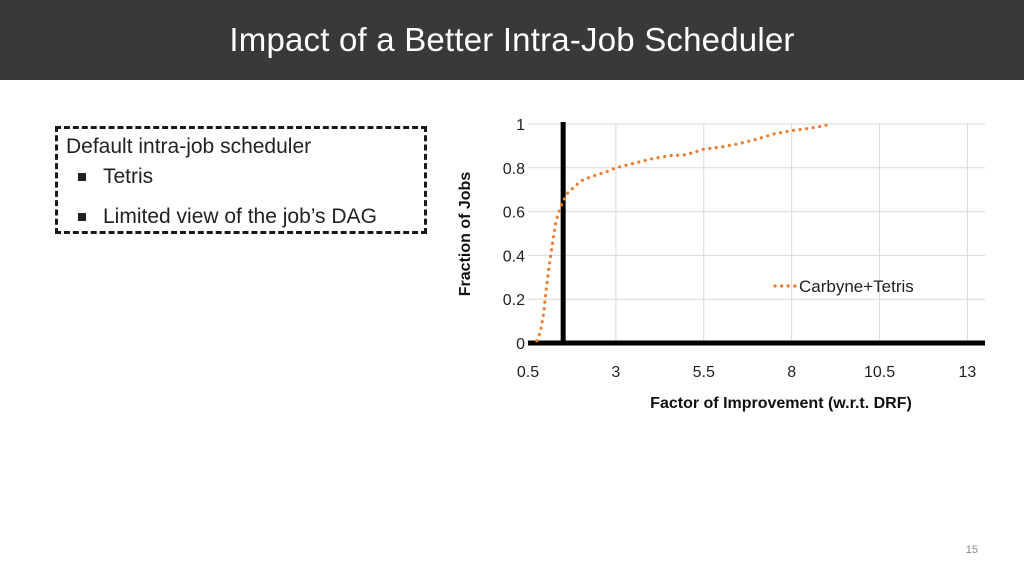 The width and height of the screenshot is (1024, 576). Describe the element at coordinates (514, 169) in the screenshot. I see `y-tick-label: 0.8` at that location.